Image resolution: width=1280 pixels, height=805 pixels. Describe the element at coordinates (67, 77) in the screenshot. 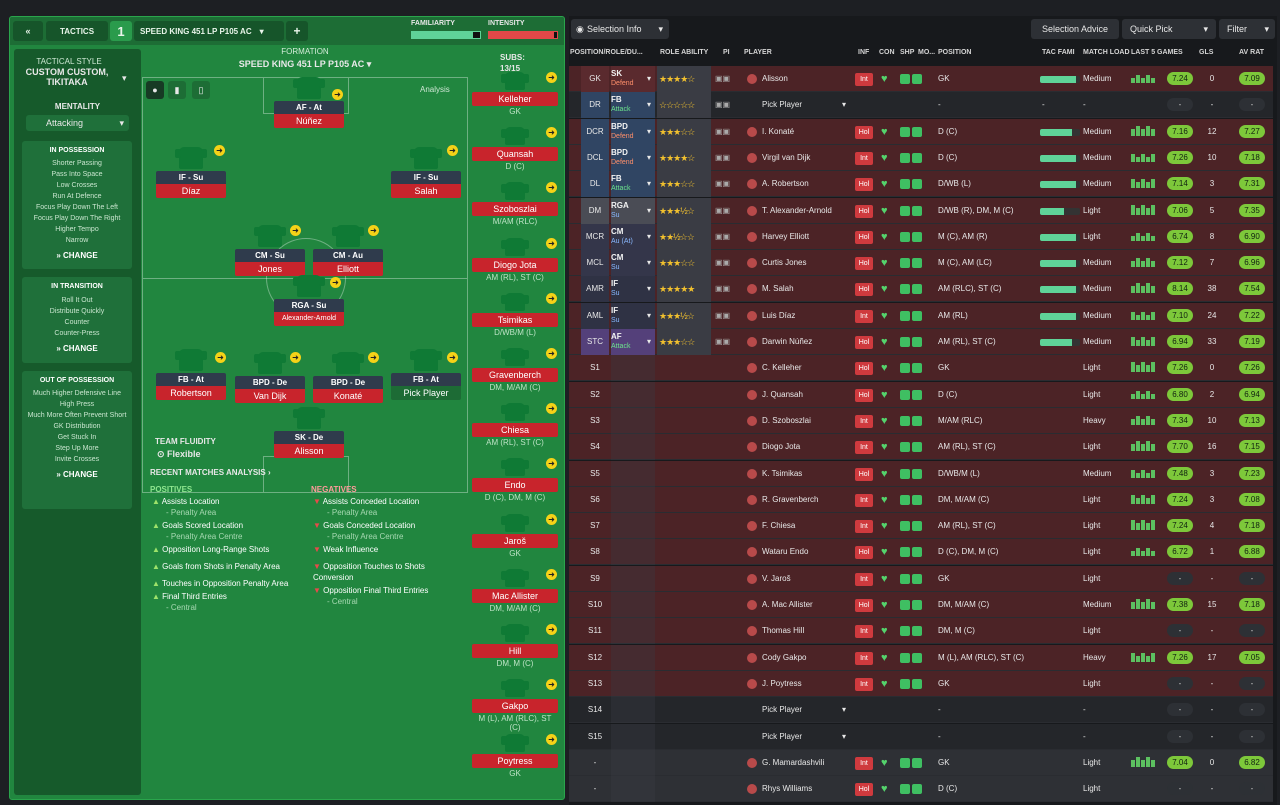

I see `style-value: CUSTOM CUSTOM, TIKITAKA` at that location.